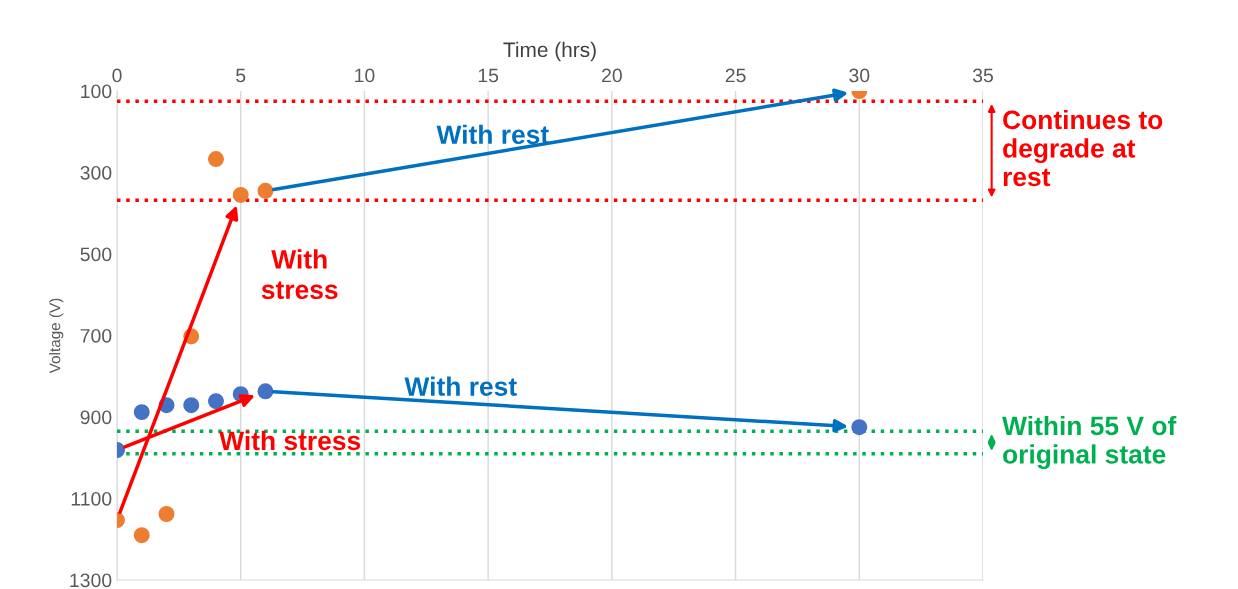 Image resolution: width=1238 pixels, height=589 pixels. What do you see at coordinates (1089, 442) in the screenshot?
I see `text: Within 55 V of original state` at bounding box center [1089, 442].